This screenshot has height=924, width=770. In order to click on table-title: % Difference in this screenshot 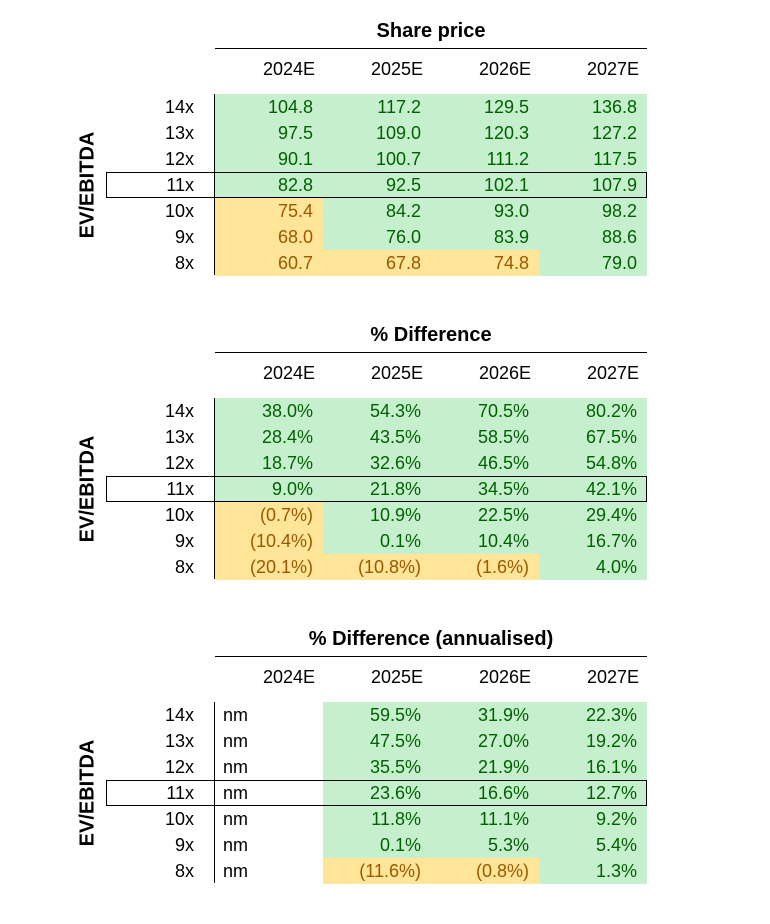, I will do `click(431, 335)`.